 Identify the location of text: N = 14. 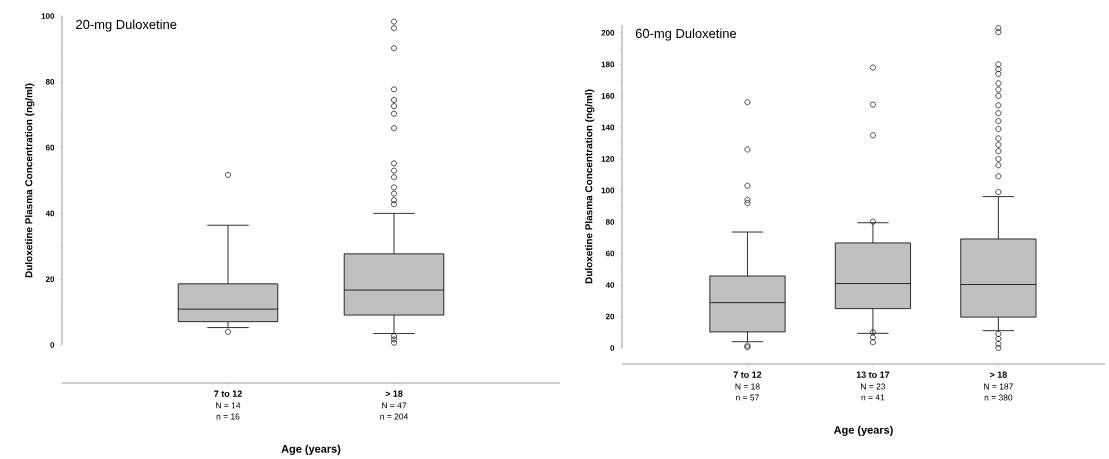
(228, 405).